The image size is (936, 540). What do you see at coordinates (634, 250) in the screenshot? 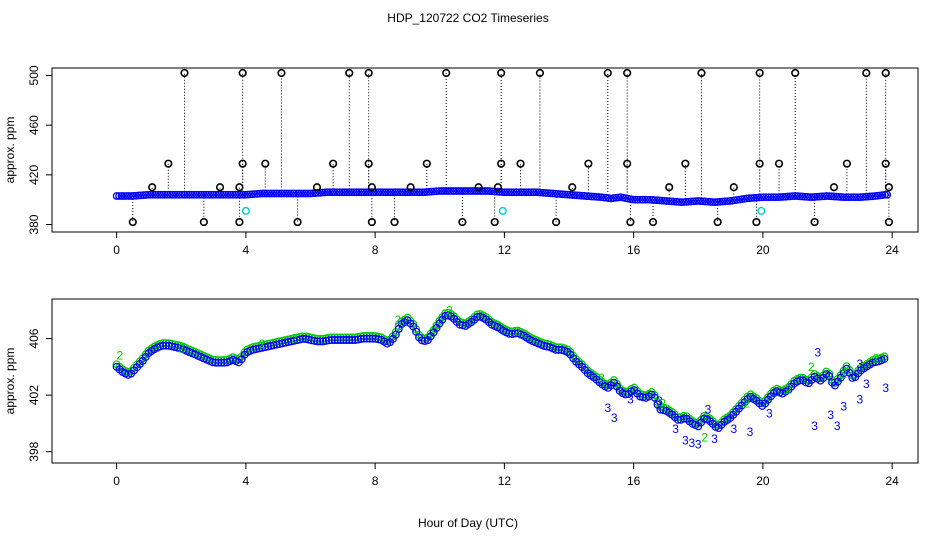
I see `x-tick-label: 16` at bounding box center [634, 250].